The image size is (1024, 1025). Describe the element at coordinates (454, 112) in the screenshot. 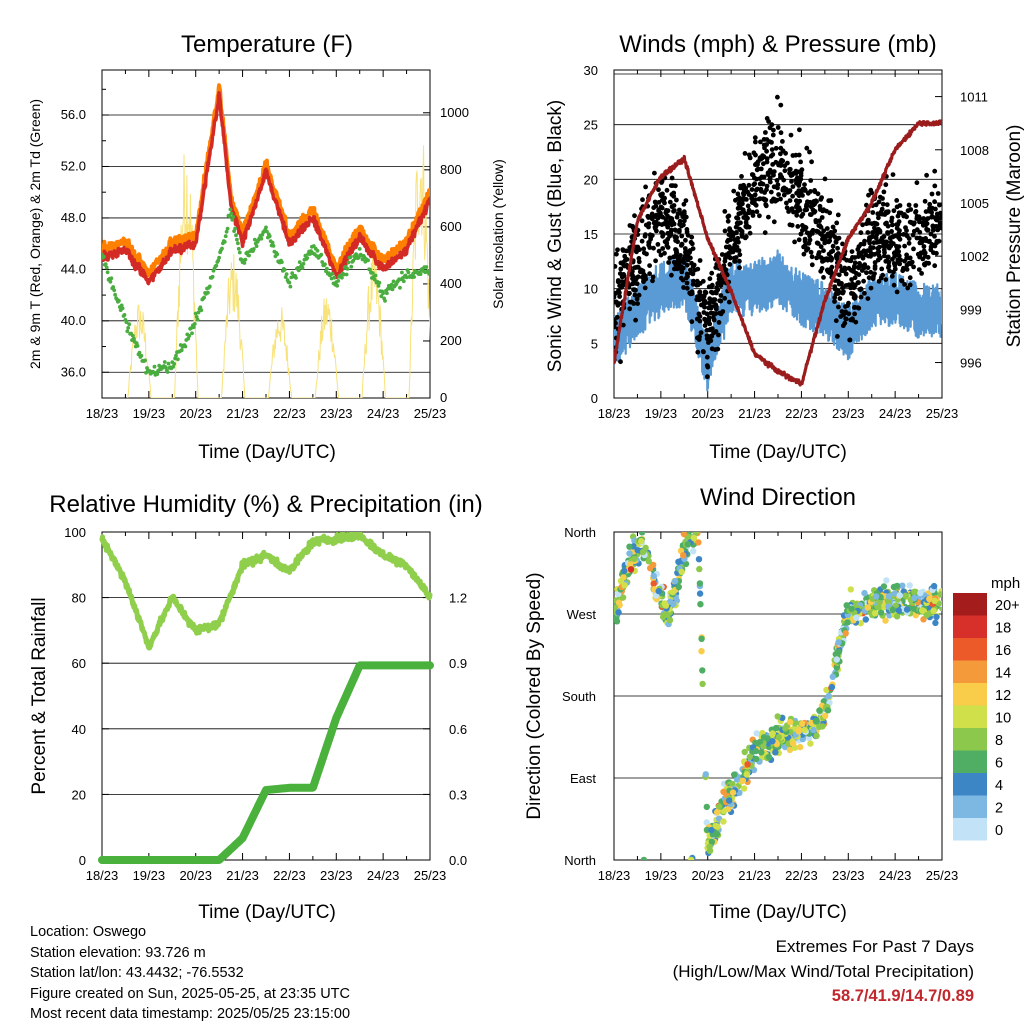

I see `temperature-ytick-right-label: 1000` at that location.